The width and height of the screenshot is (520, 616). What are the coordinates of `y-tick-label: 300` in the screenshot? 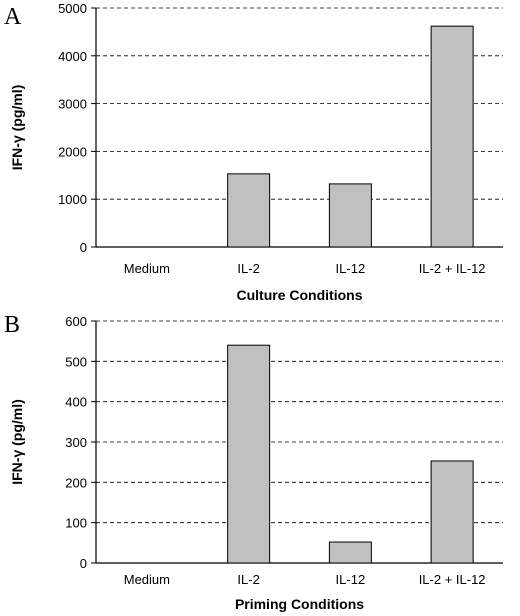 It's located at (76, 442).